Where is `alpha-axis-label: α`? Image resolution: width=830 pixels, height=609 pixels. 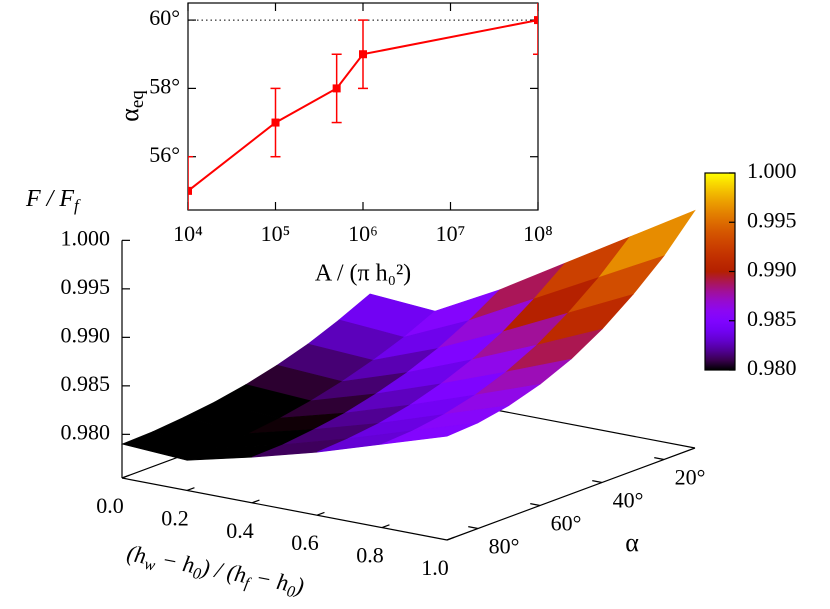 alpha-axis-label: α is located at coordinates (632, 542).